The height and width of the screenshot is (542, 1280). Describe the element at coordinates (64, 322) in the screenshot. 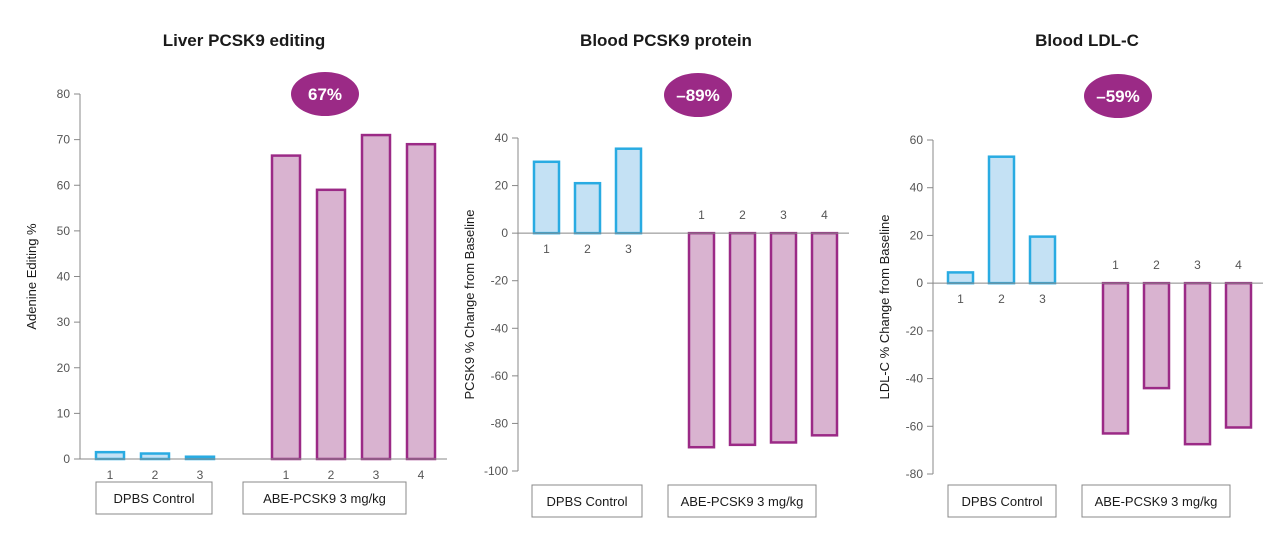

I see `y-tick-label: 30` at that location.